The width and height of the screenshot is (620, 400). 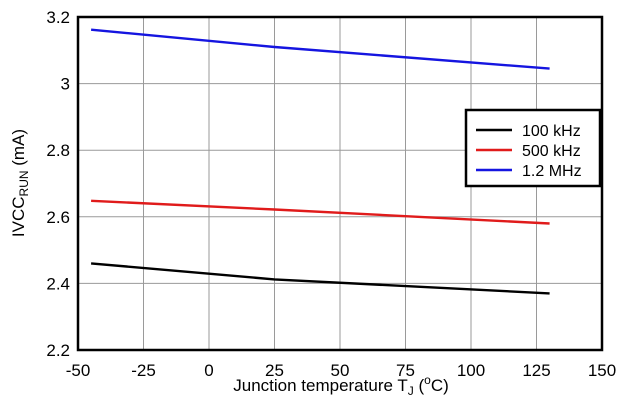 What do you see at coordinates (58, 350) in the screenshot?
I see `y-tick-label: 2.2` at bounding box center [58, 350].